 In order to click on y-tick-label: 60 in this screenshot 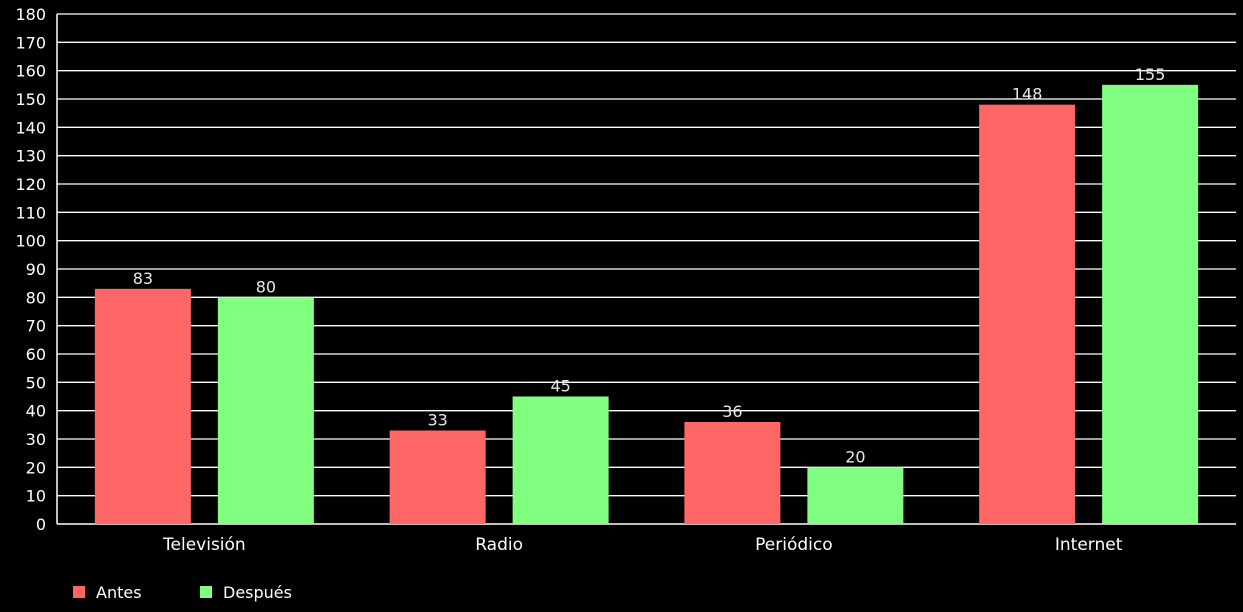, I will do `click(36, 354)`.